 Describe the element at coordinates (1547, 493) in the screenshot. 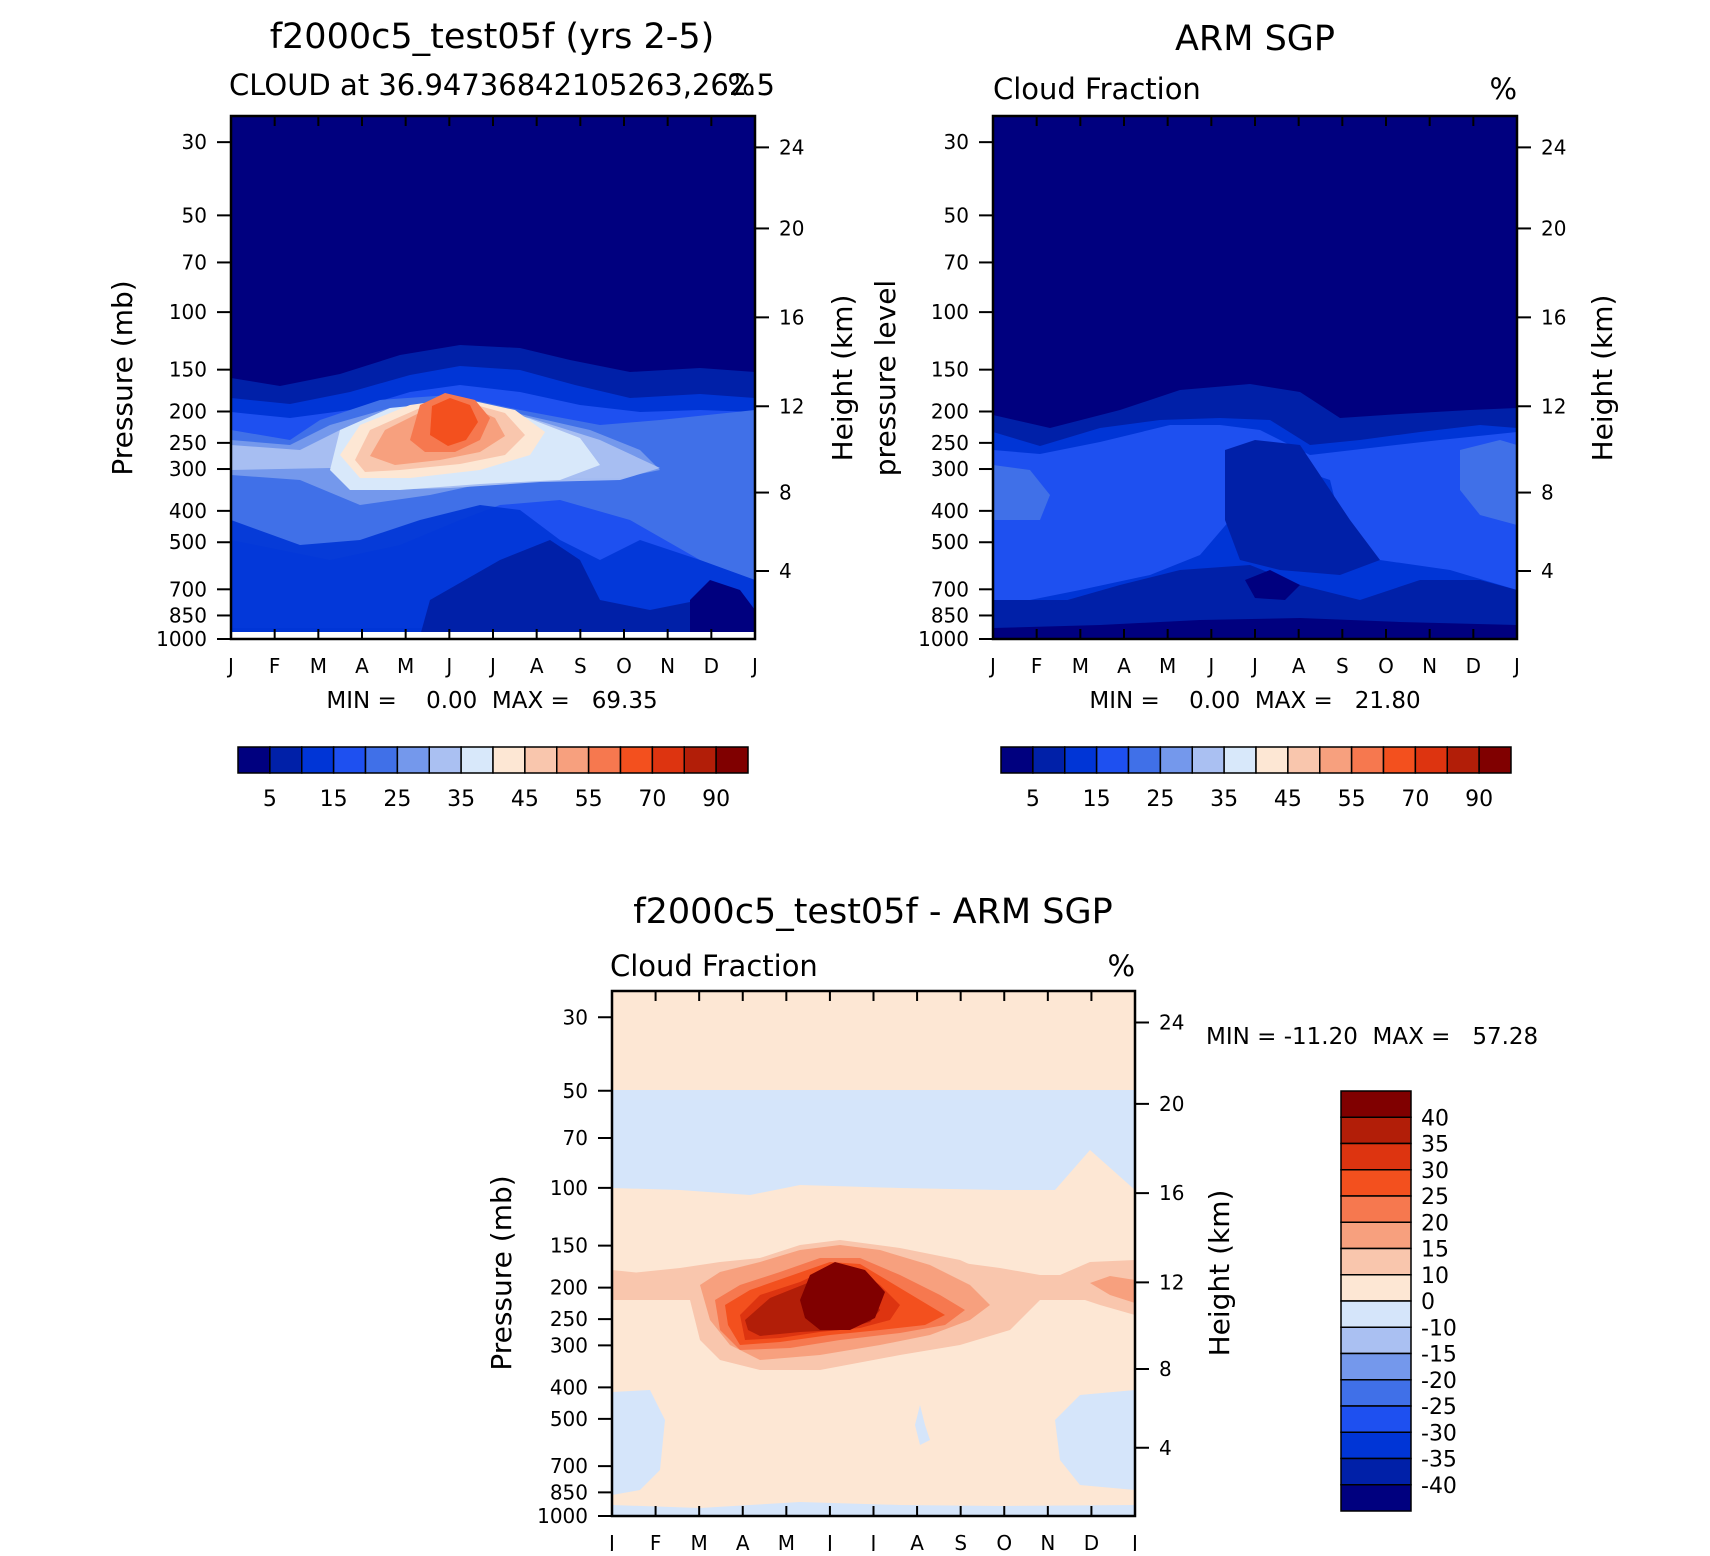

I see `y2-tick-label: 8` at that location.